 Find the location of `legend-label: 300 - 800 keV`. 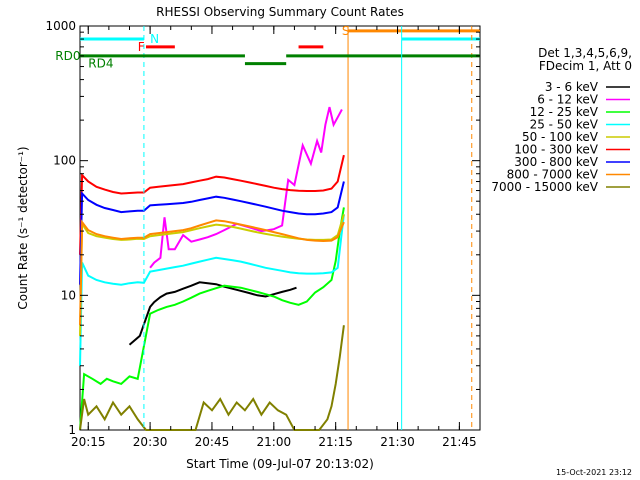

legend-label: 300 - 800 keV is located at coordinates (556, 162).